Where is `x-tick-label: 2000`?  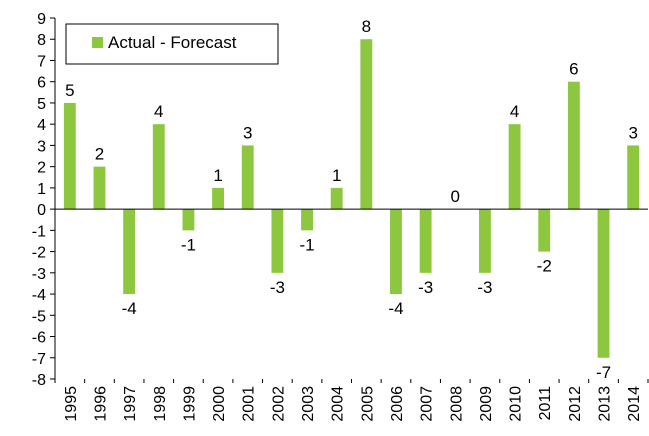 x-tick-label: 2000 is located at coordinates (219, 404).